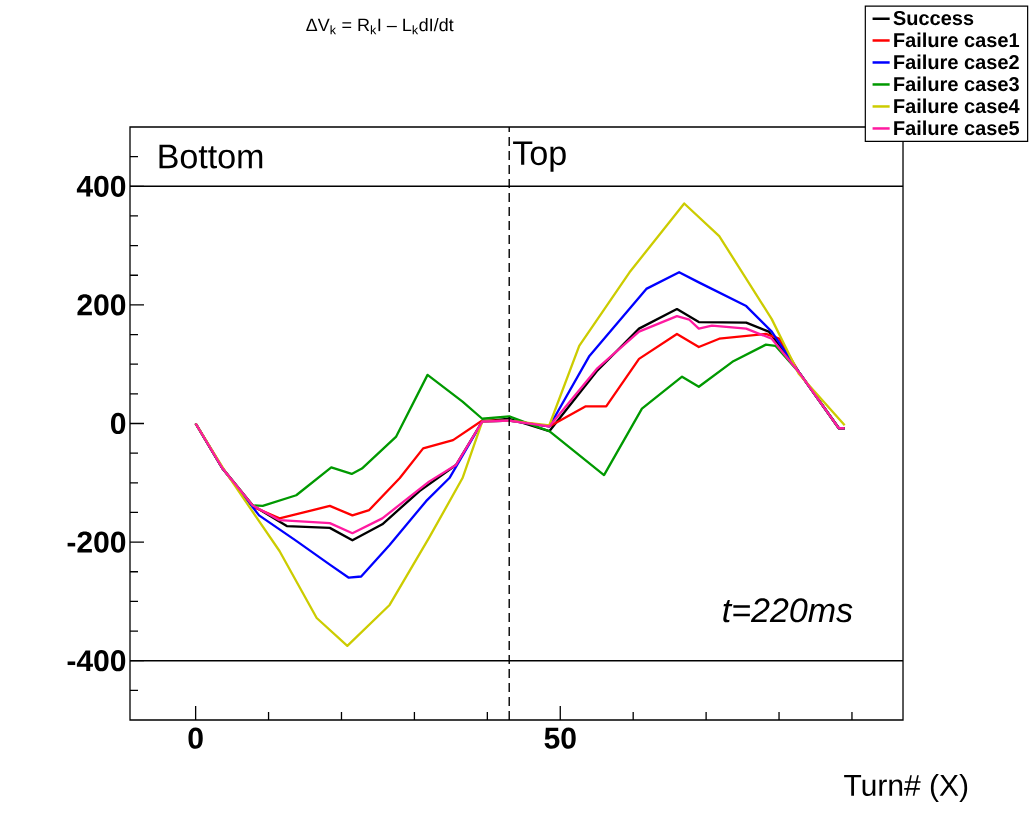  Describe the element at coordinates (380, 26) in the screenshot. I see `text: ΔV$_{k}$ = R$_{k}$I – L$_{k}$dI/dt` at that location.